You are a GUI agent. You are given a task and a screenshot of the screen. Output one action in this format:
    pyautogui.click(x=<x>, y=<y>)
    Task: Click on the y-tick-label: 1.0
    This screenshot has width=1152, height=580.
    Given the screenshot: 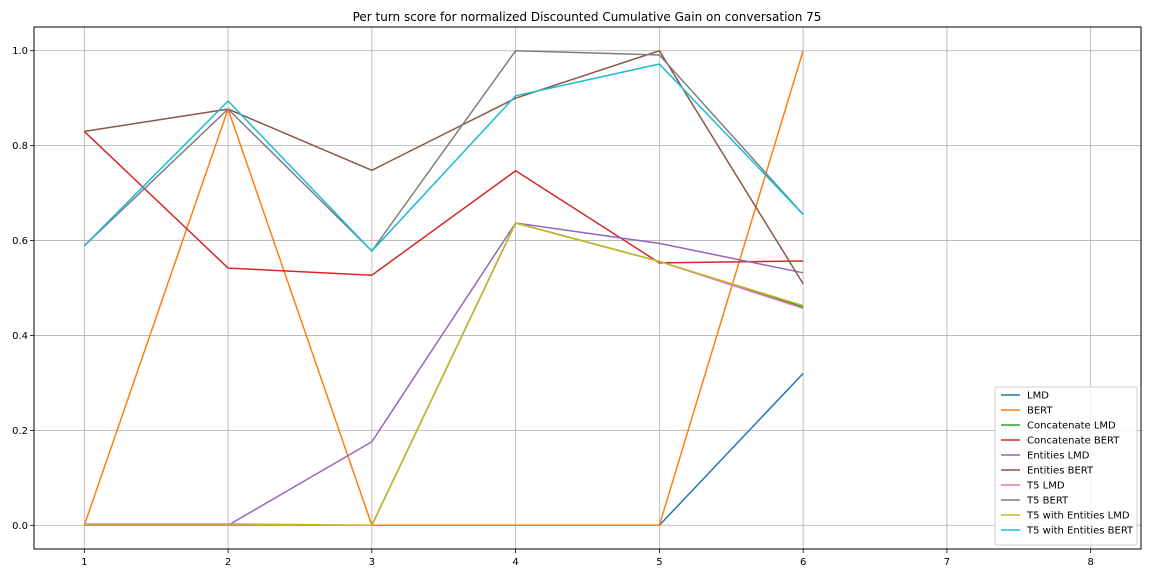 What is the action you would take?
    pyautogui.click(x=20, y=51)
    